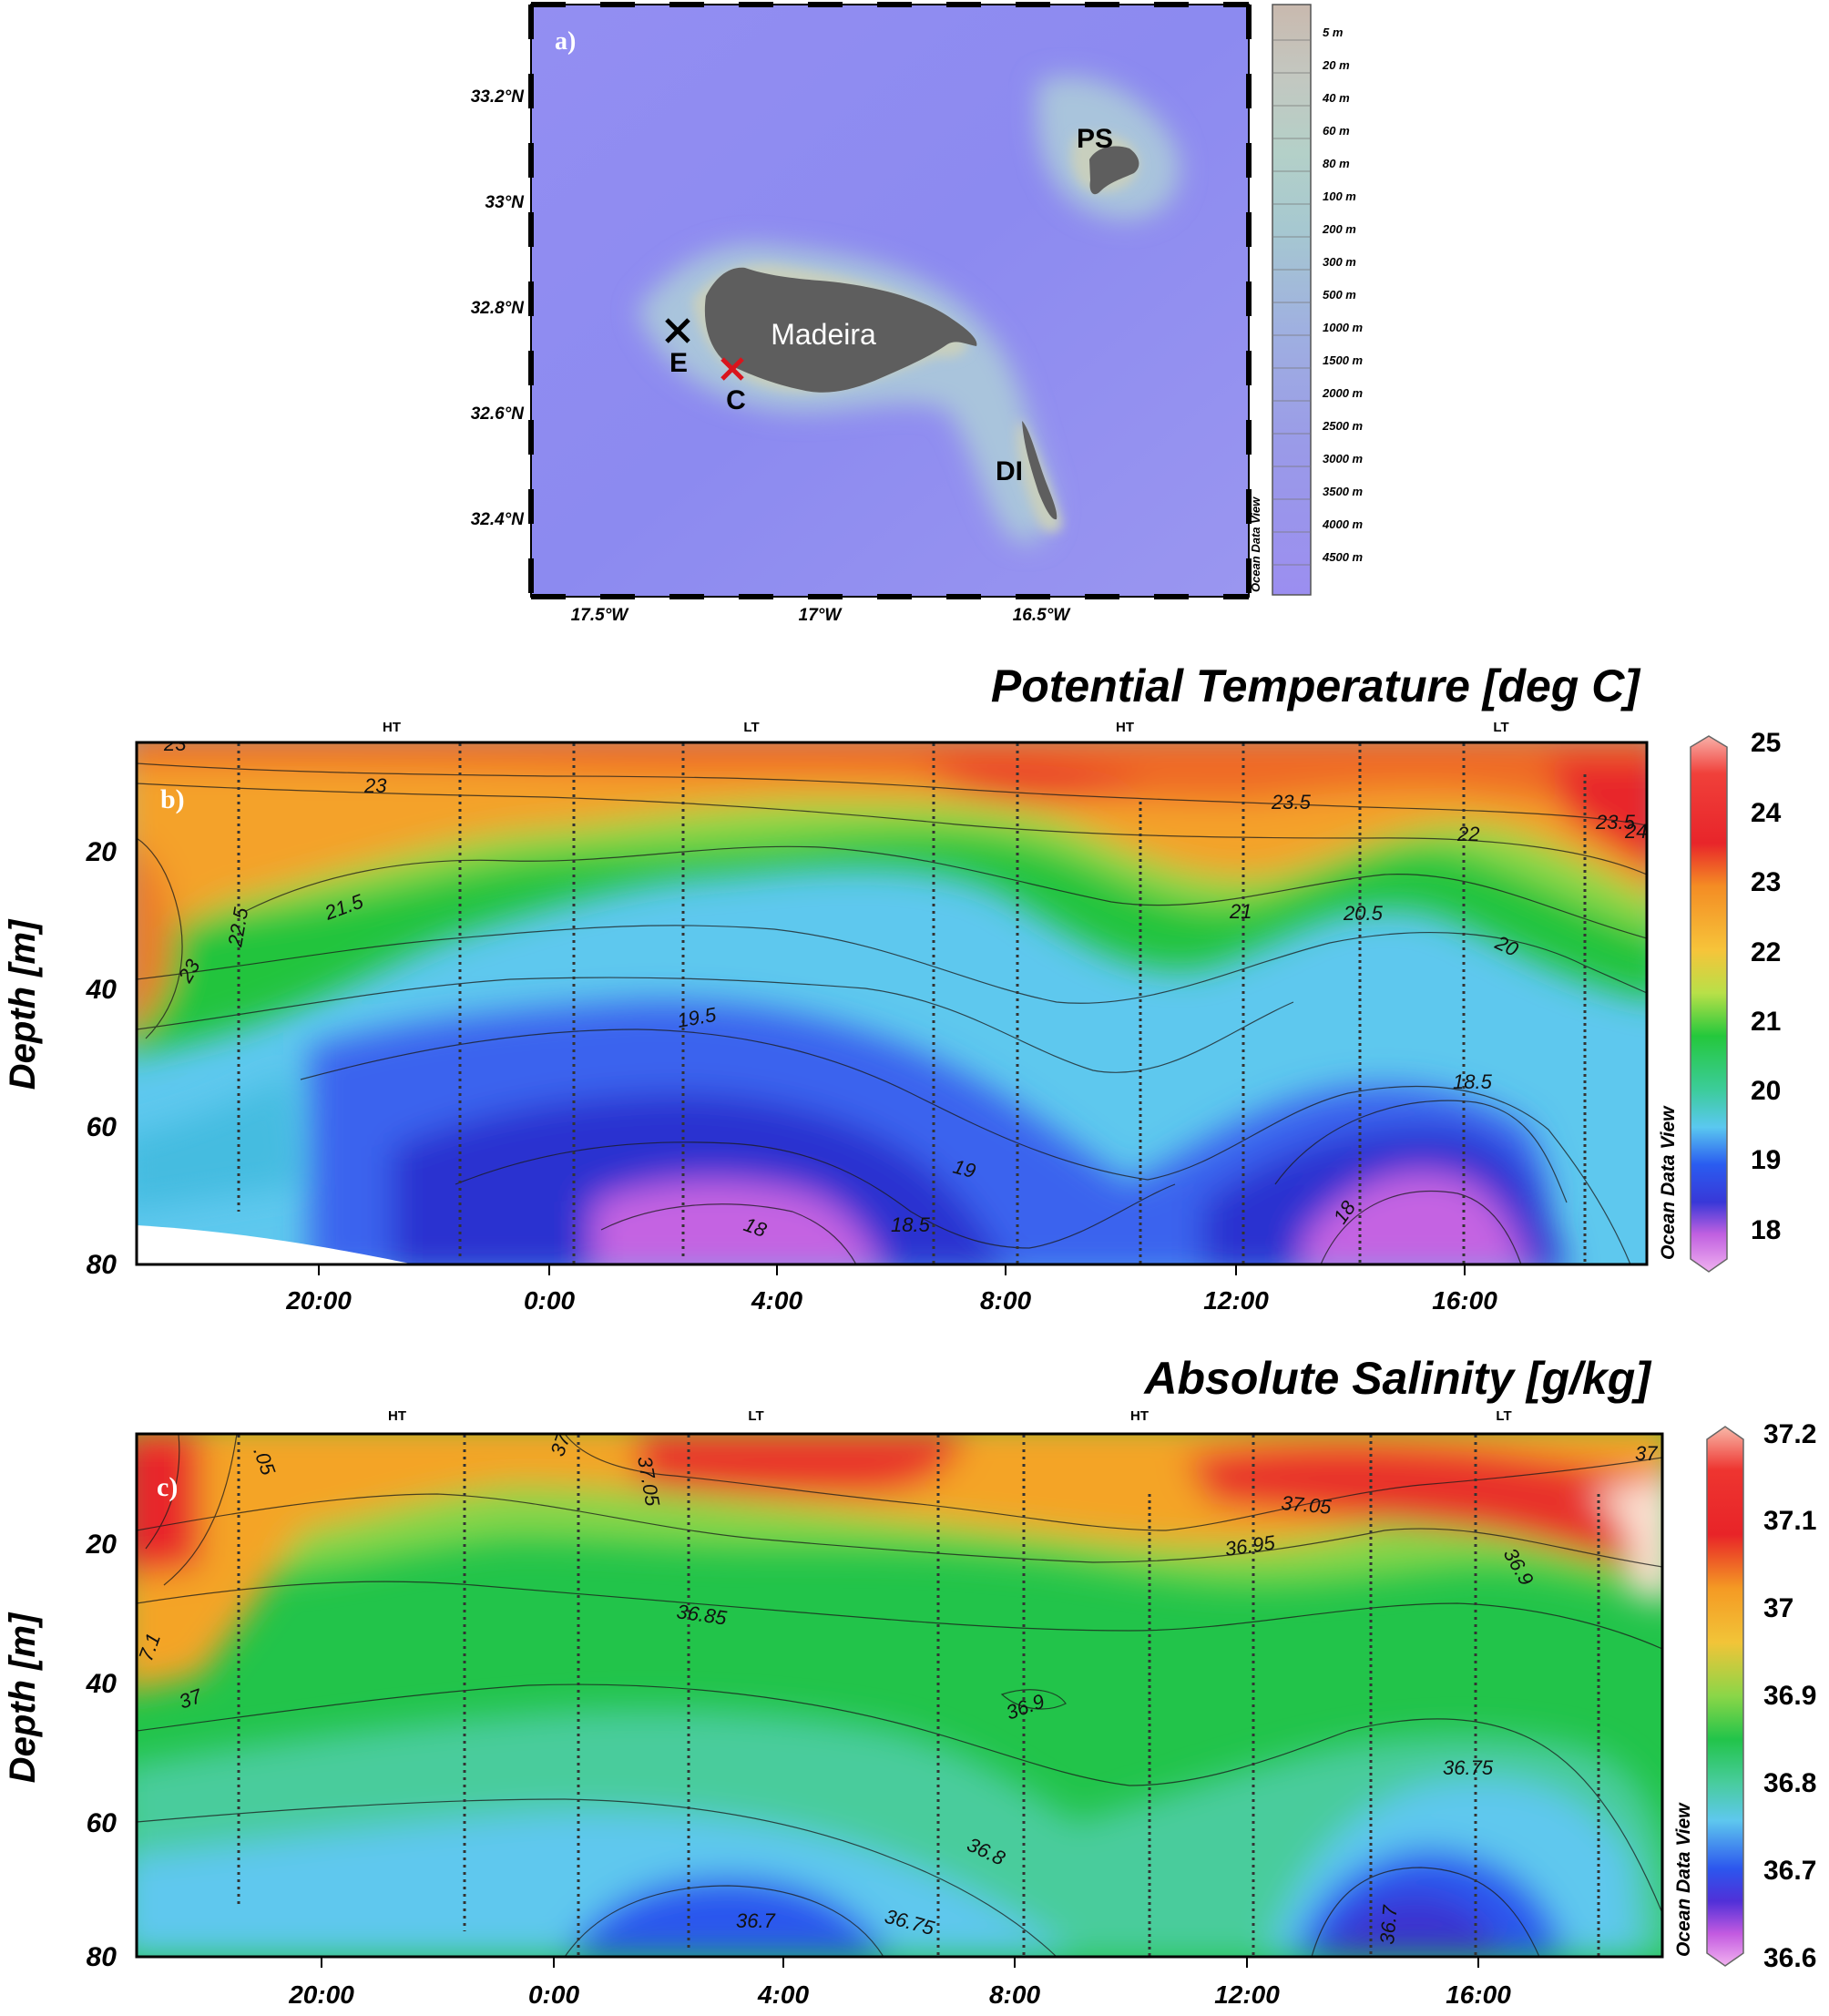 The width and height of the screenshot is (1829, 2016). What do you see at coordinates (498, 519) in the screenshot?
I see `lat-tick: 32.4°N` at bounding box center [498, 519].